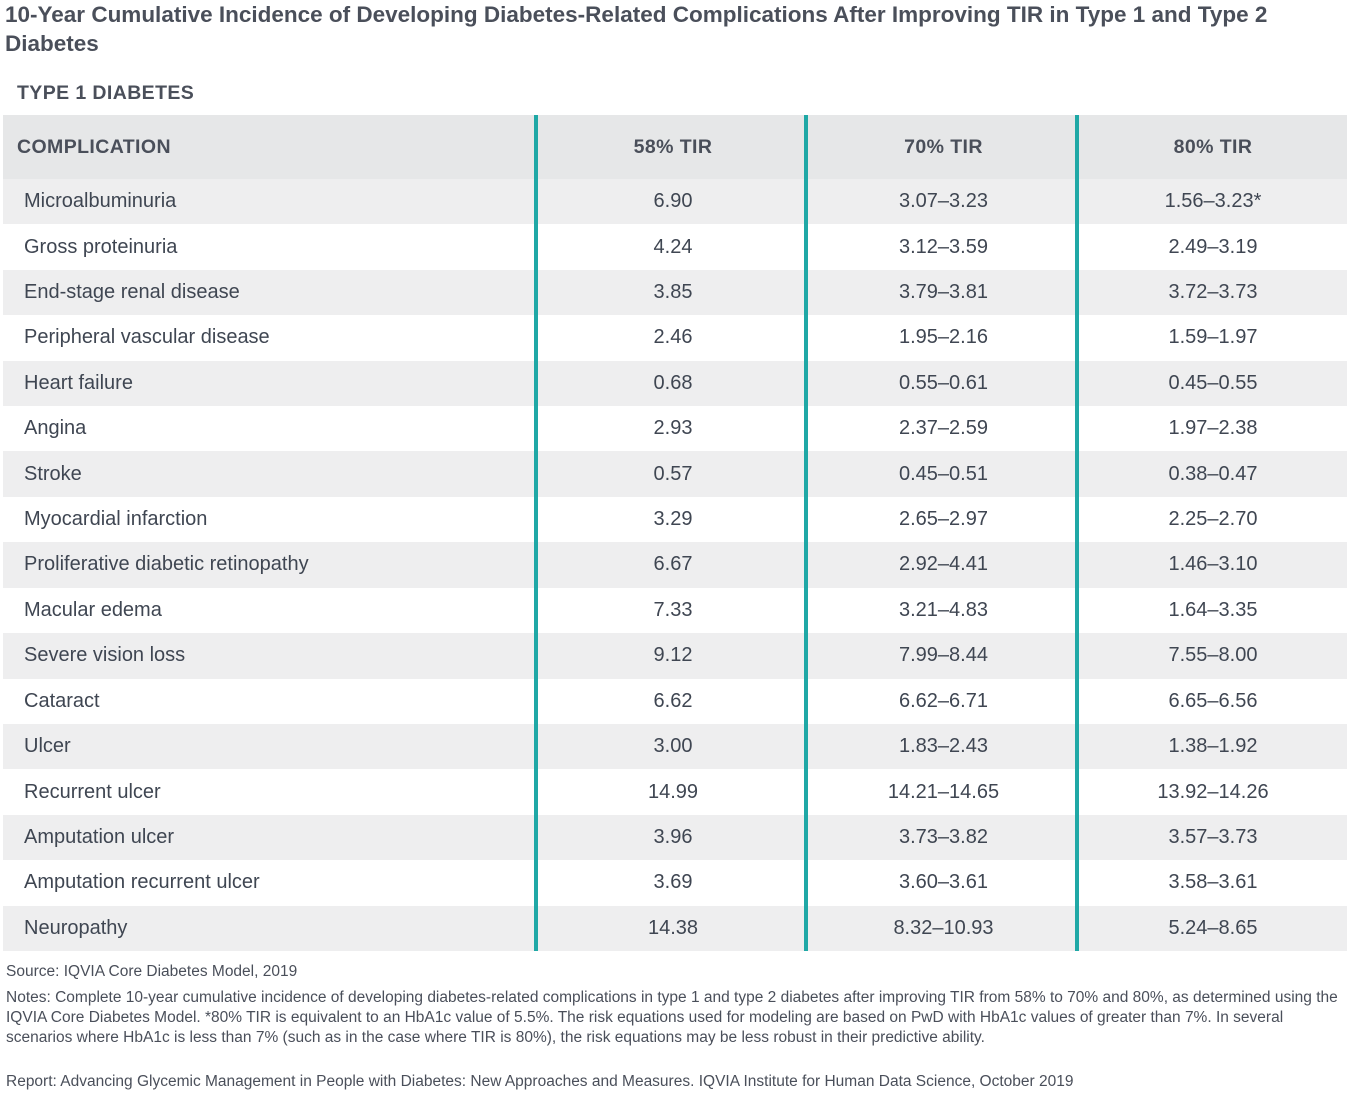 Image resolution: width=1352 pixels, height=1101 pixels. I want to click on complication-cell: Myocardial infarction, so click(116, 519).